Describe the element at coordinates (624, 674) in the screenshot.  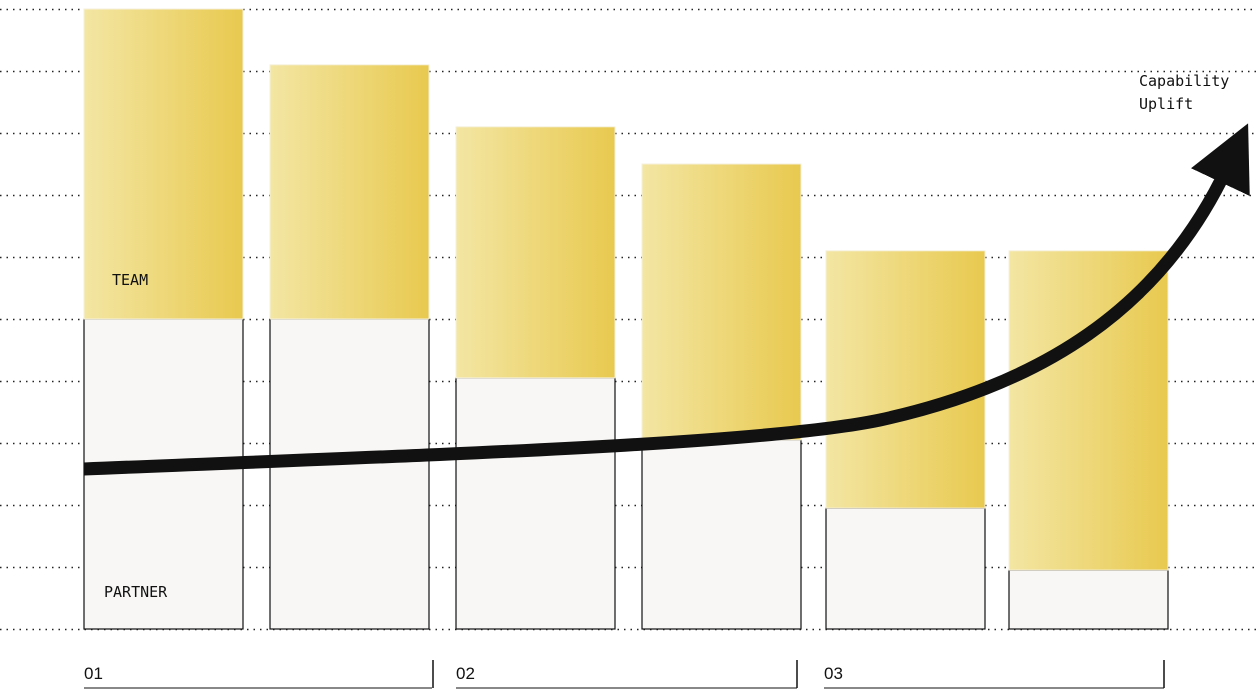
I see `section-axis: 01 02 03` at that location.